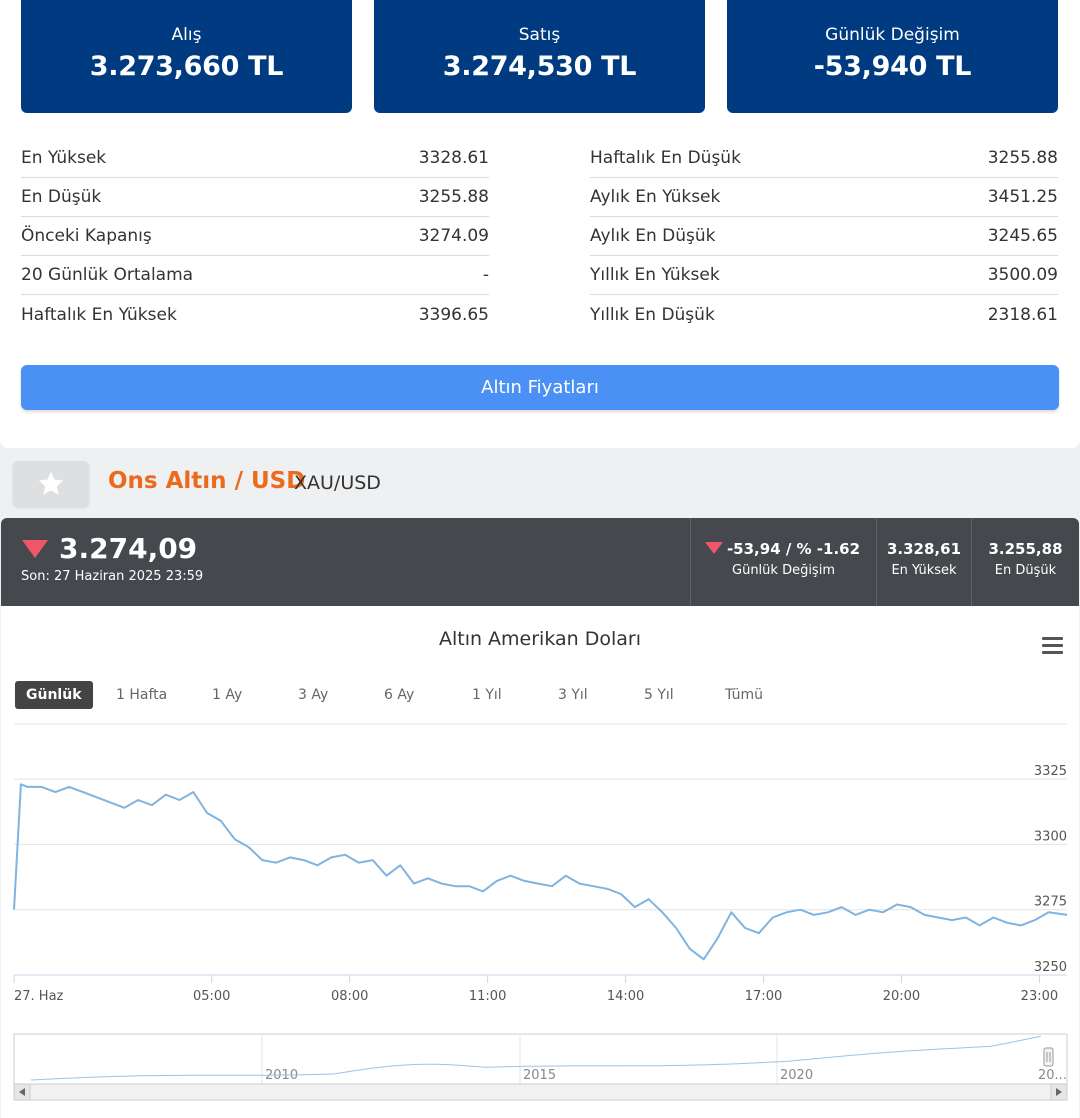  Describe the element at coordinates (86, 236) in the screenshot. I see `stat-label: Önceki Kapanış` at that location.